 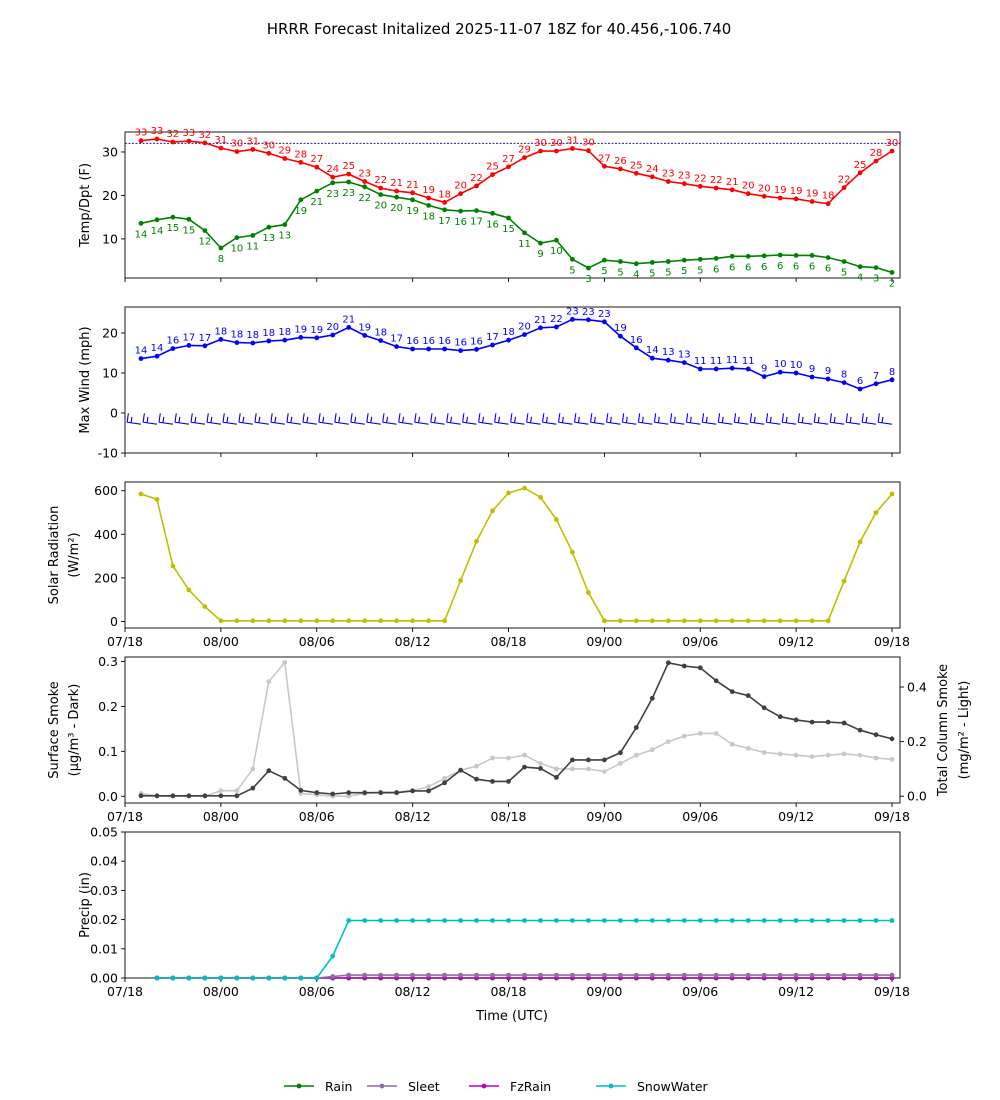 What do you see at coordinates (508, 159) in the screenshot?
I see `data-label: 27` at bounding box center [508, 159].